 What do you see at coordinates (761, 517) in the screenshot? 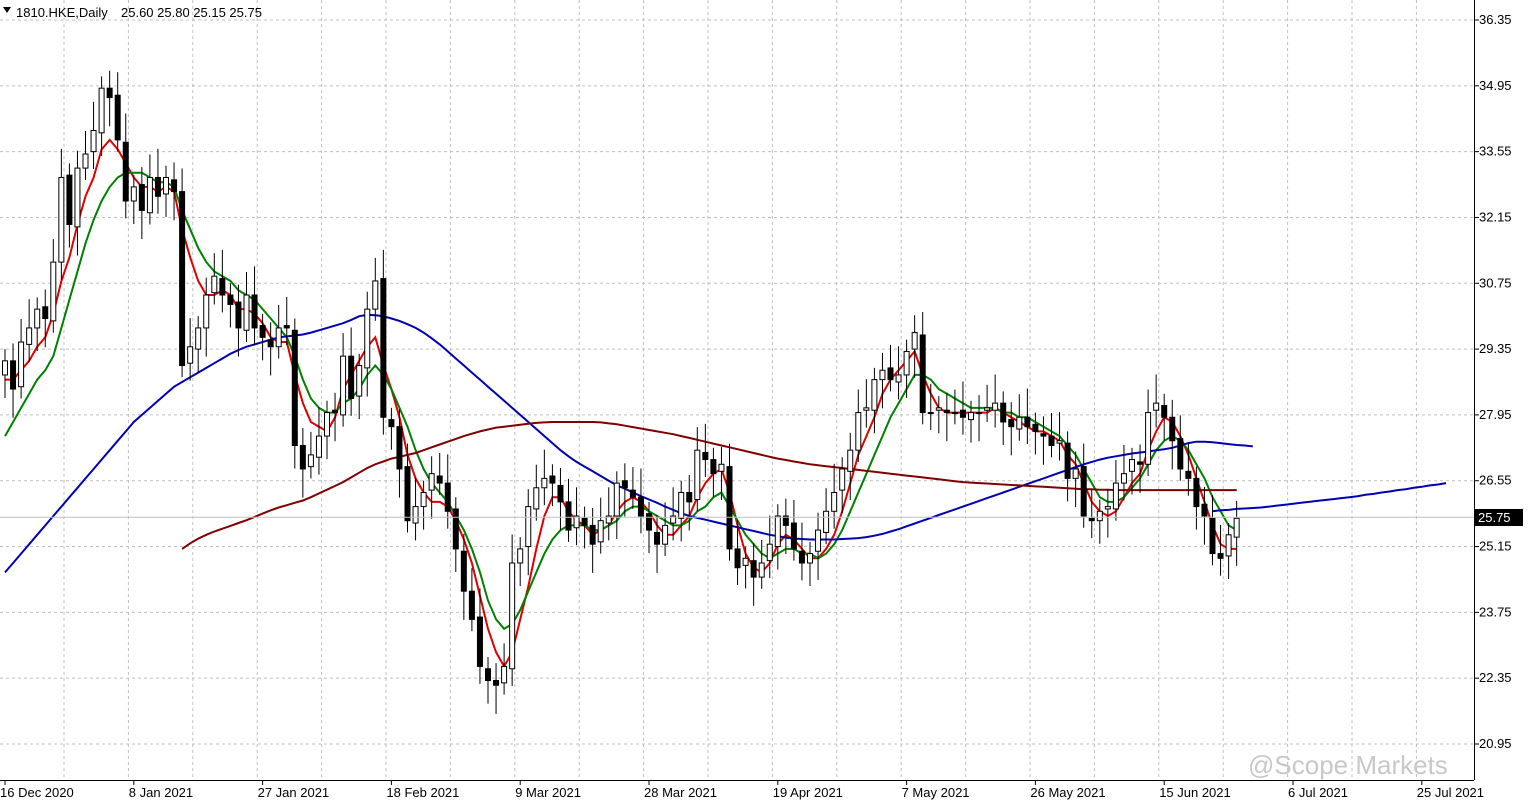
I see `last-price-marker: 25.75` at bounding box center [761, 517].